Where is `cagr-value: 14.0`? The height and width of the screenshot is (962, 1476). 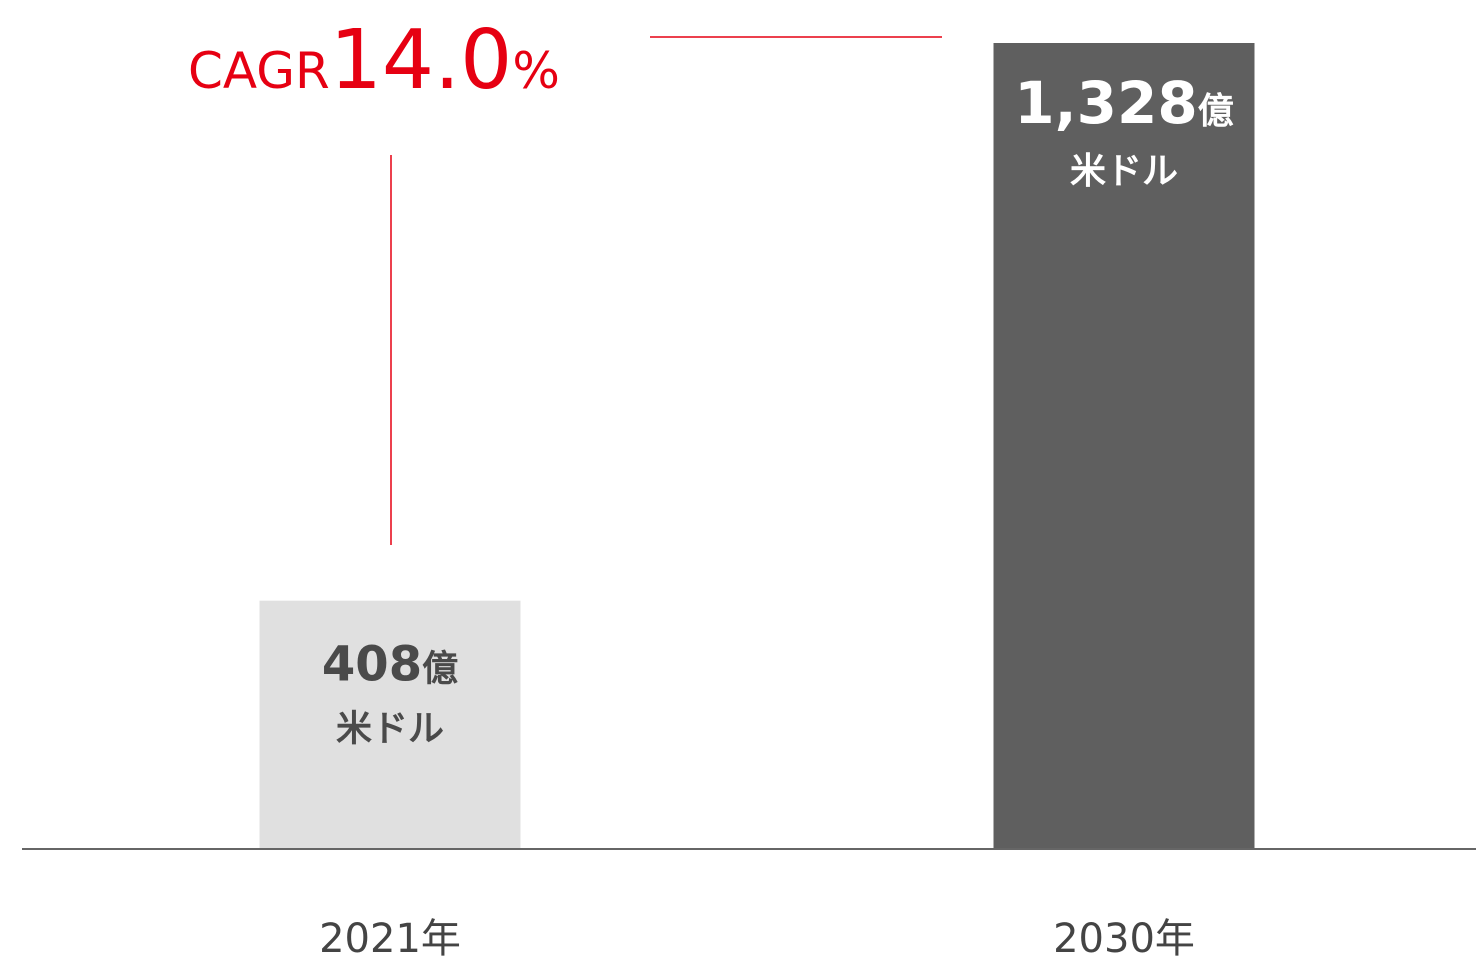 cagr-value: 14.0 is located at coordinates (421, 60).